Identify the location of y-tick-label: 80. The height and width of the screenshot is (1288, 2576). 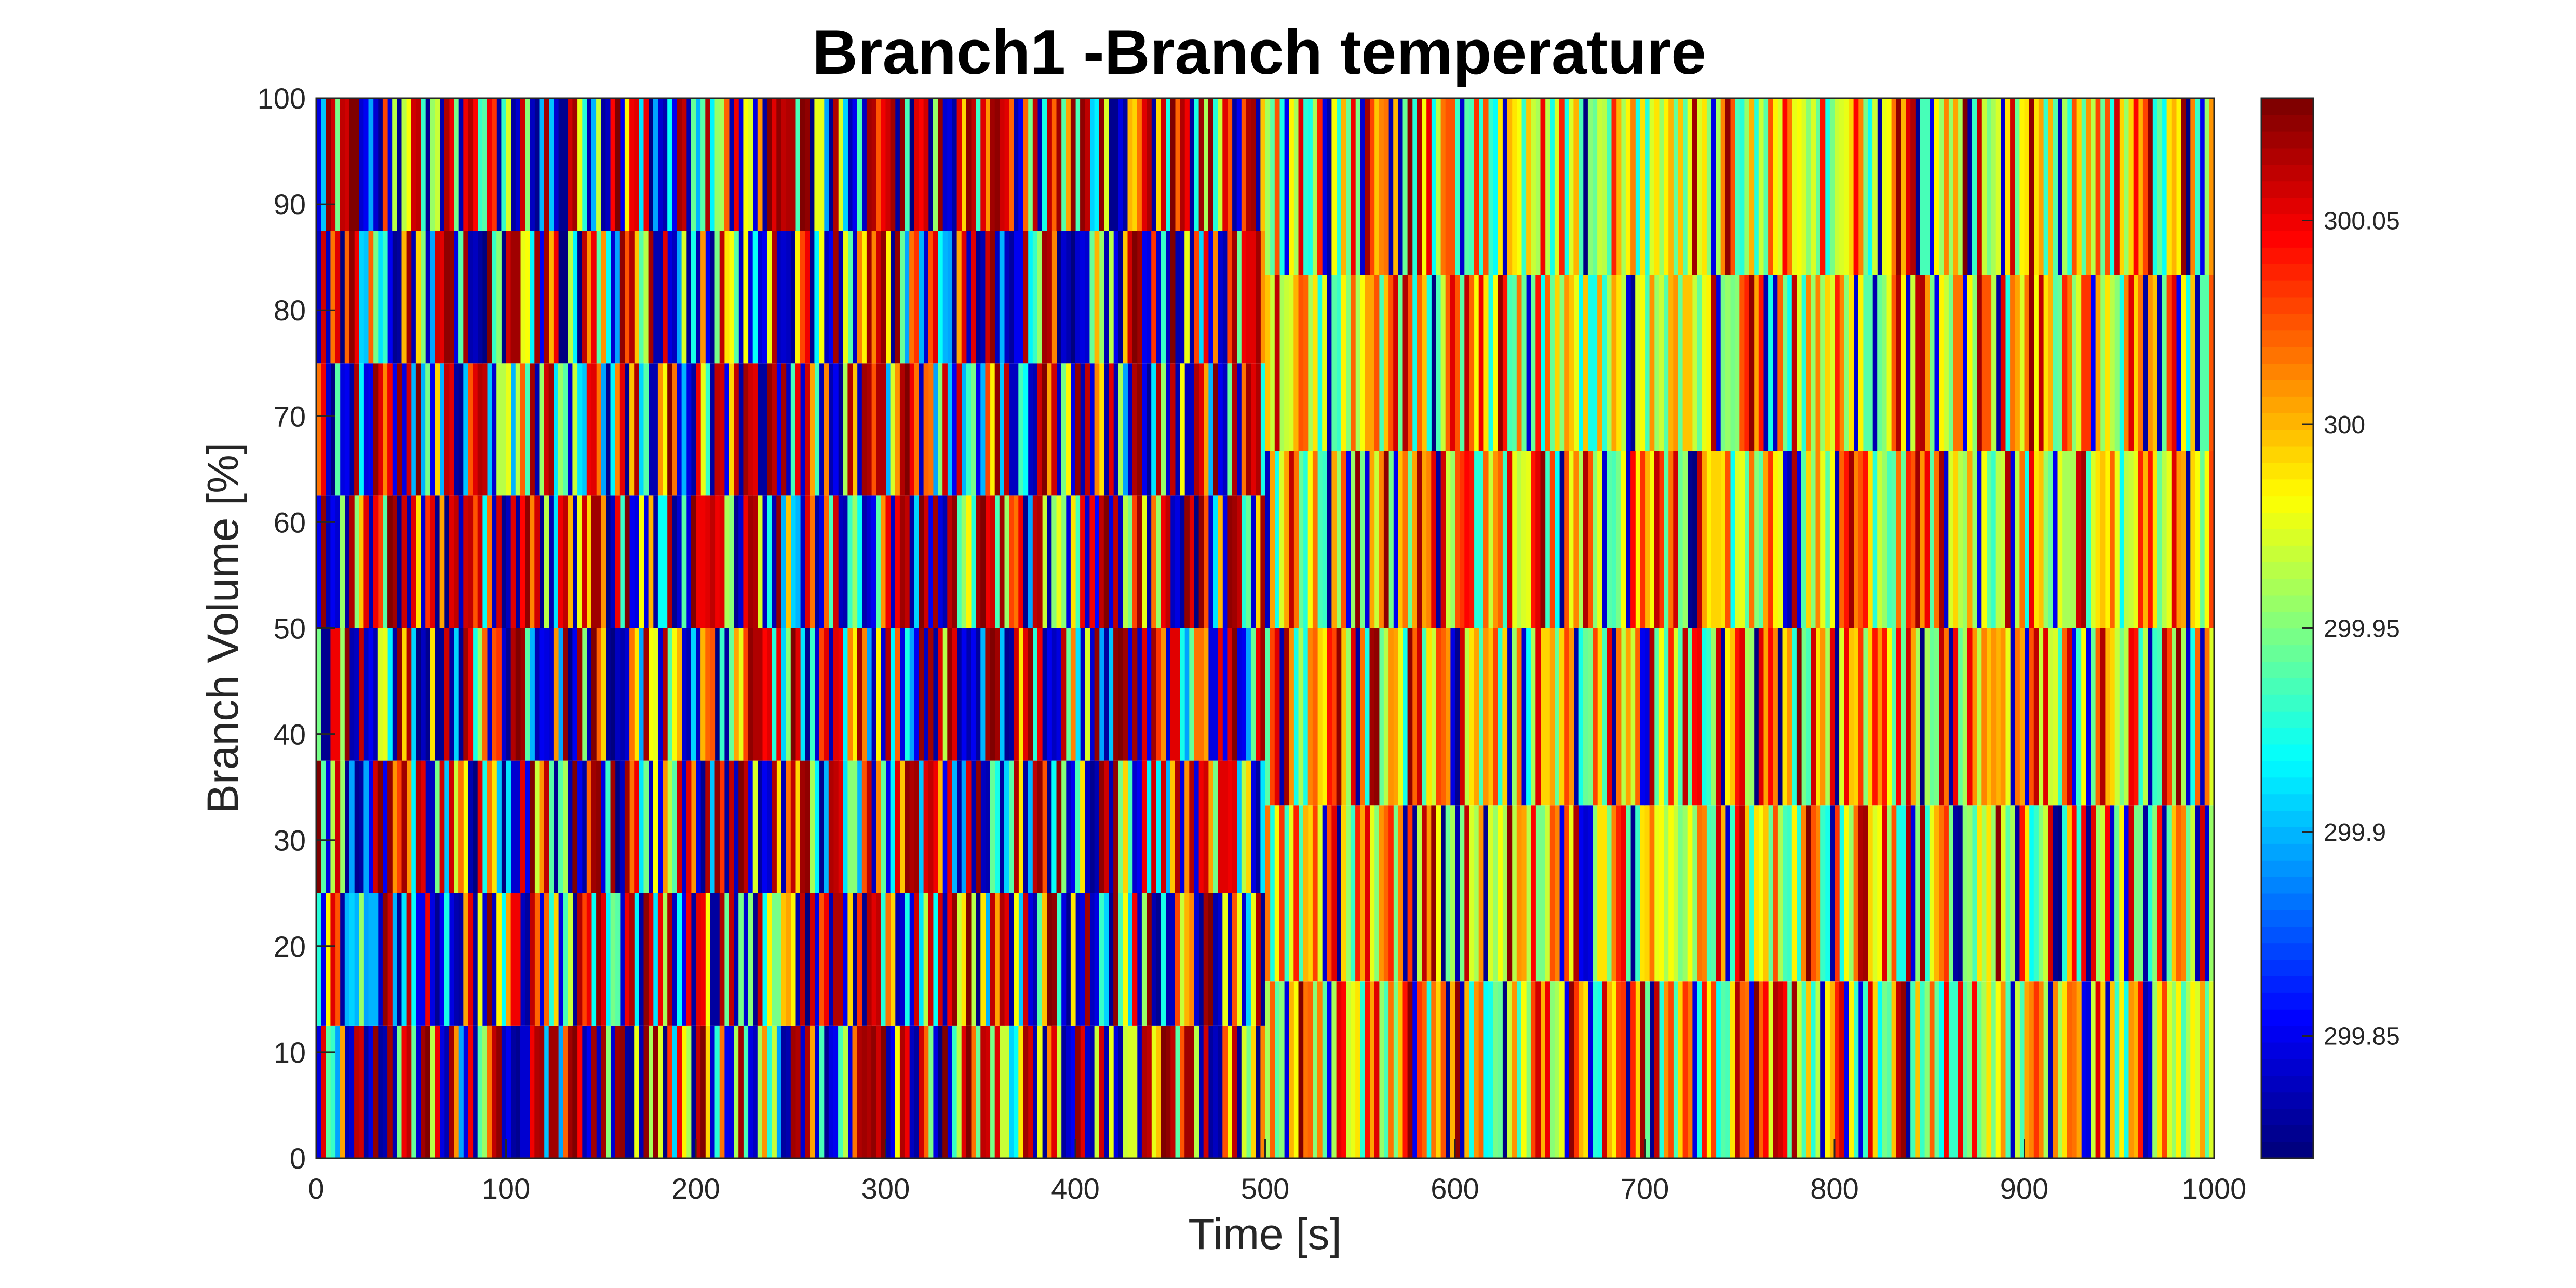
(290, 311).